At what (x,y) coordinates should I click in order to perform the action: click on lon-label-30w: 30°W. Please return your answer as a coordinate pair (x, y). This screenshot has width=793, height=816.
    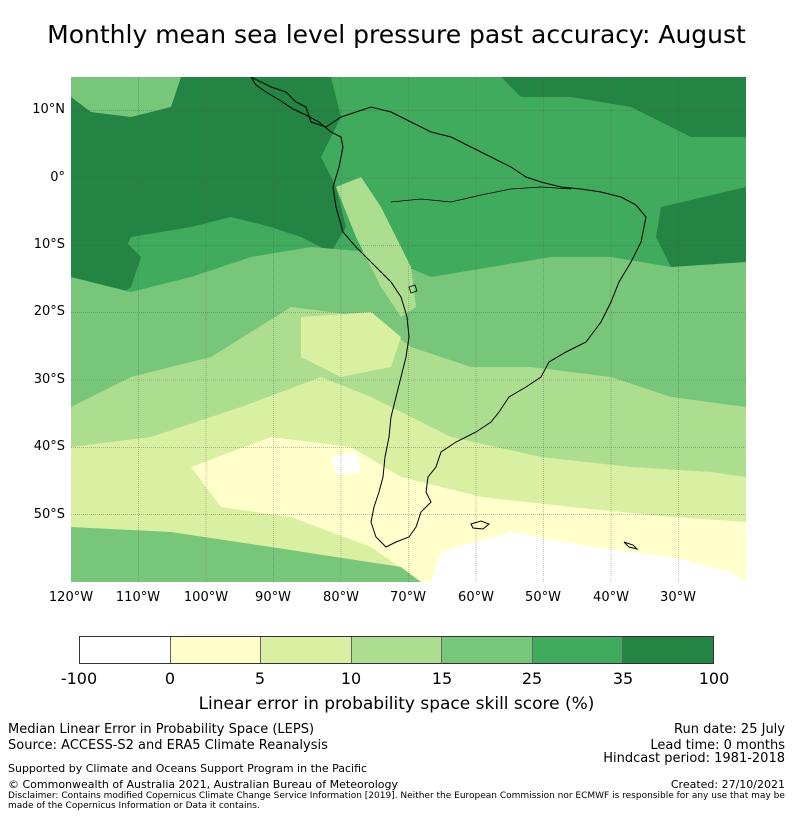
    Looking at the image, I should click on (678, 597).